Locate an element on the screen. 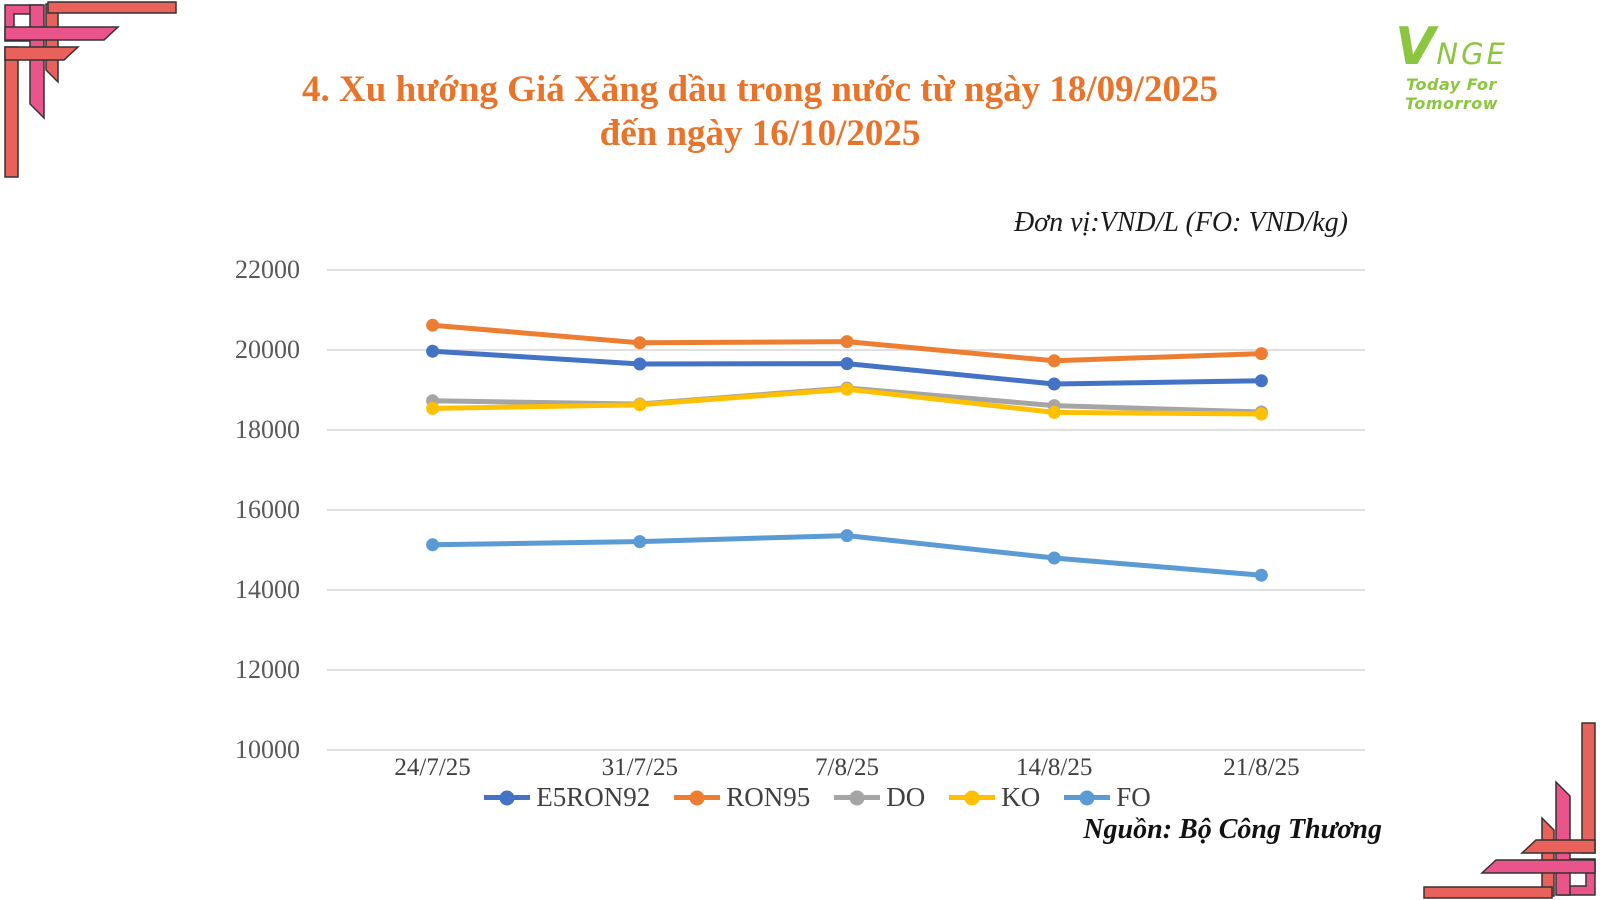  legend-label: KO is located at coordinates (1021, 797).